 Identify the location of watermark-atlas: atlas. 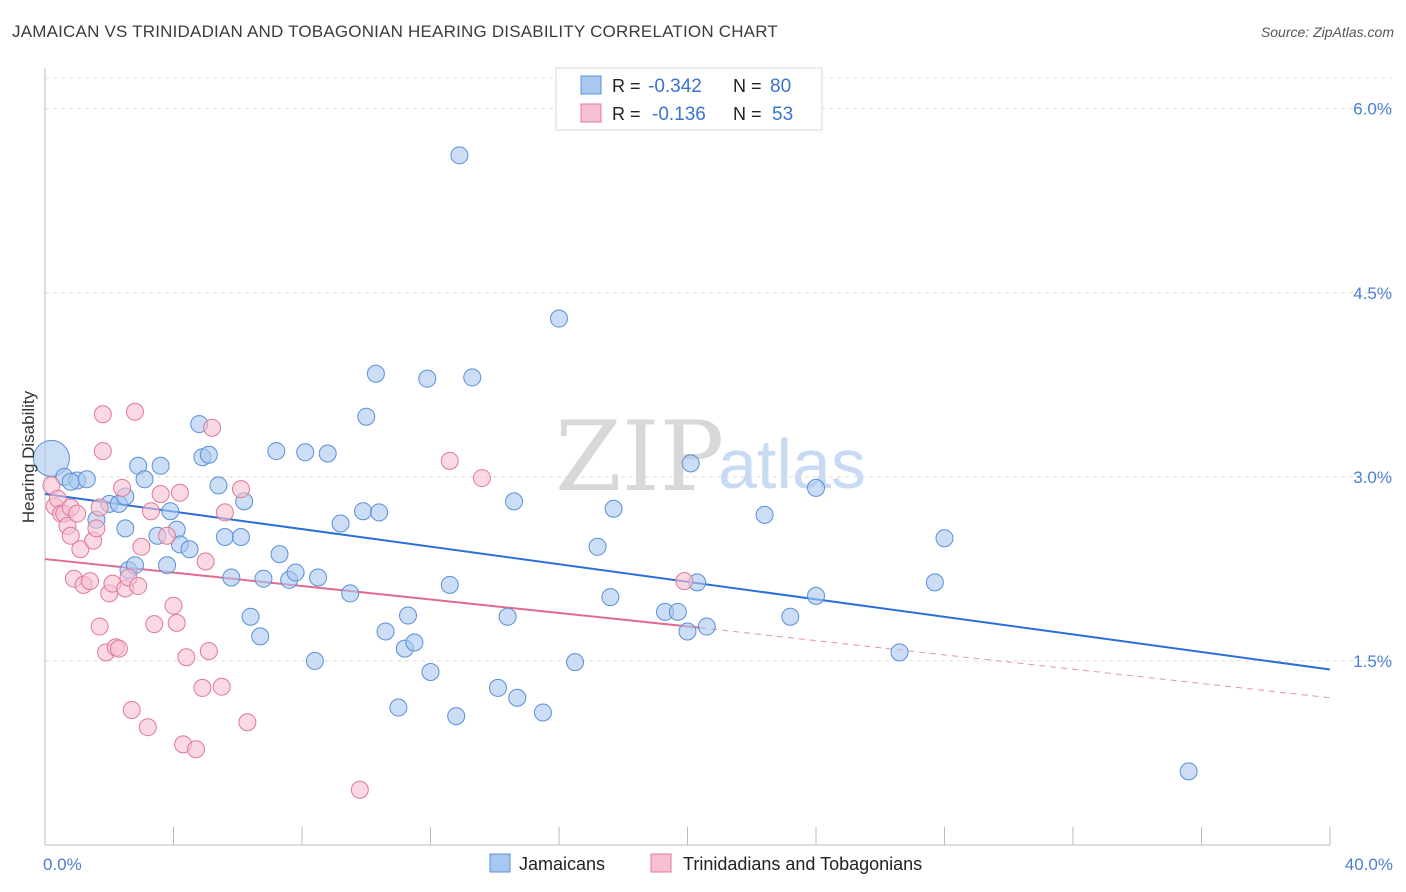
(792, 464).